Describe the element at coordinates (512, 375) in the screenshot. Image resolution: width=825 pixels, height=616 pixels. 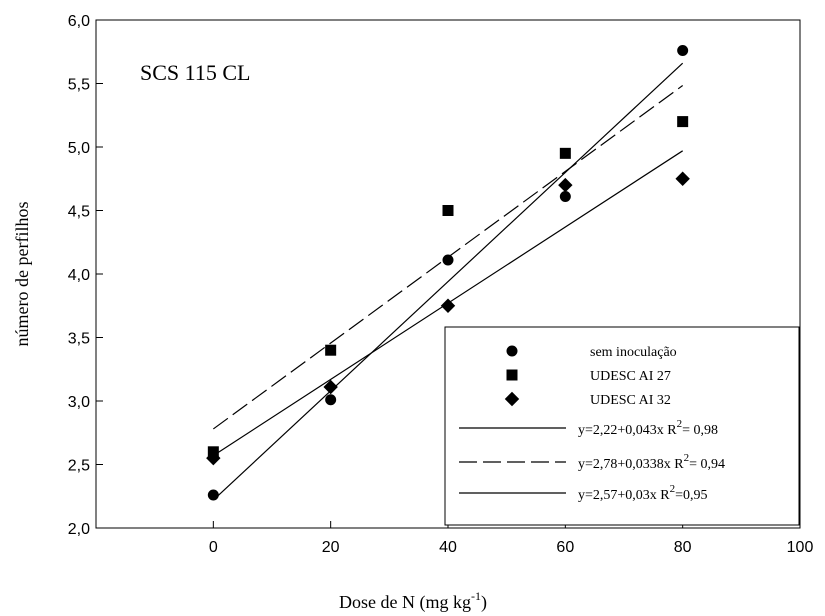
I see `legend-square-symbol` at that location.